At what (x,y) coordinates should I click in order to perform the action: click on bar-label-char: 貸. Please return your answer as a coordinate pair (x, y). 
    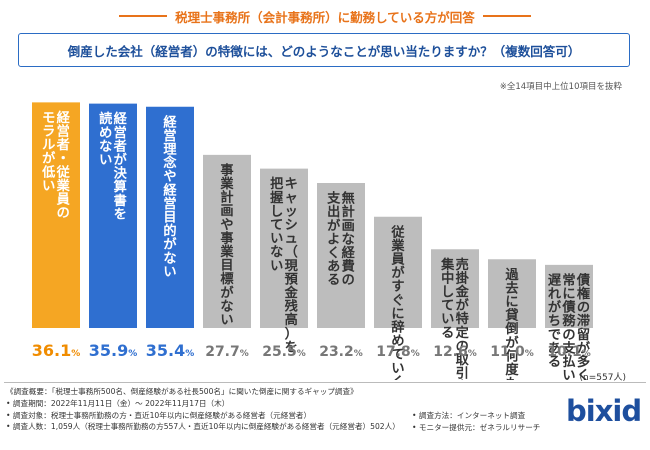
    Looking at the image, I should click on (511, 315).